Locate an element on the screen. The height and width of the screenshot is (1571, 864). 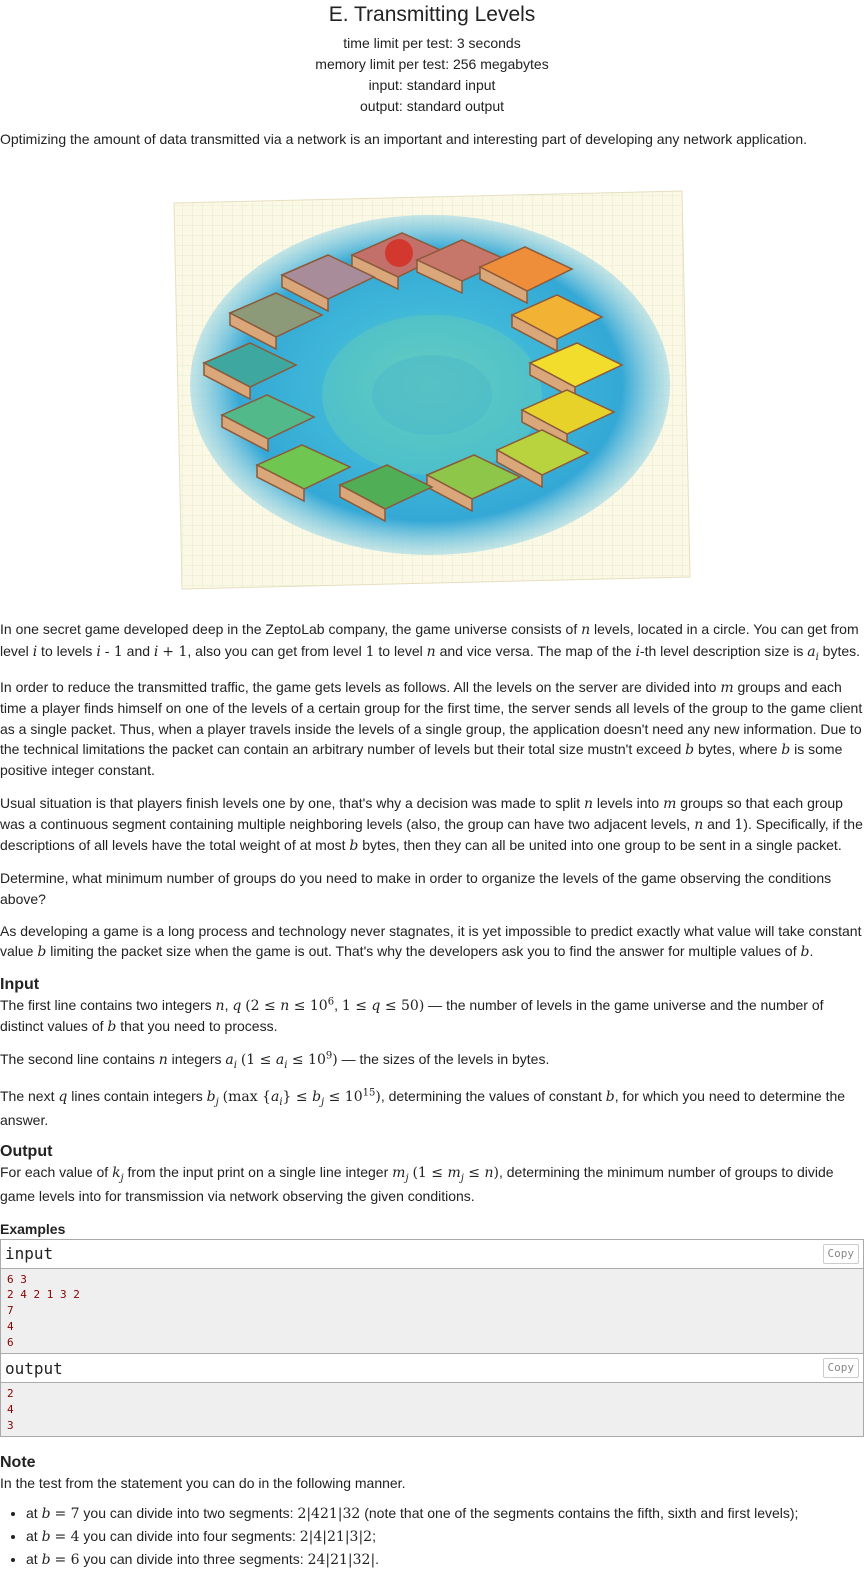
input-section-title: Input is located at coordinates (20, 984).